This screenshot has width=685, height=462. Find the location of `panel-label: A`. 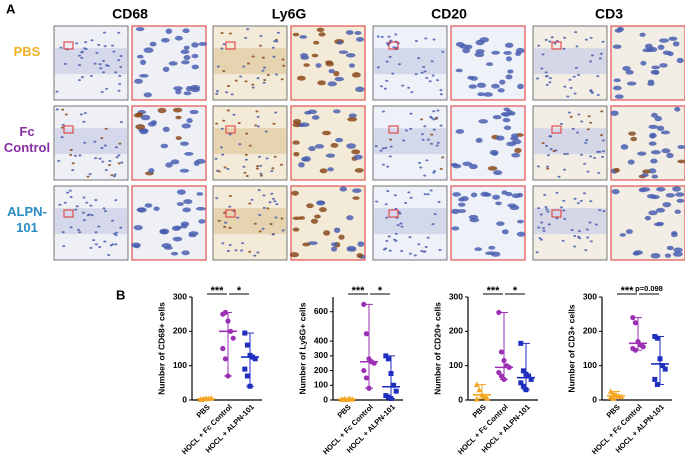

panel-label: A is located at coordinates (11, 8).